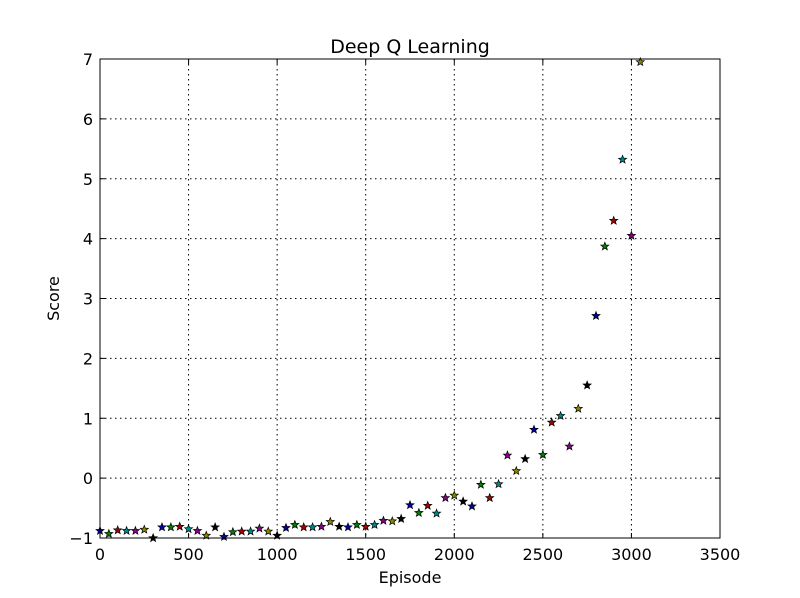  What do you see at coordinates (542, 554) in the screenshot?
I see `x-tick-label: 2500` at bounding box center [542, 554].